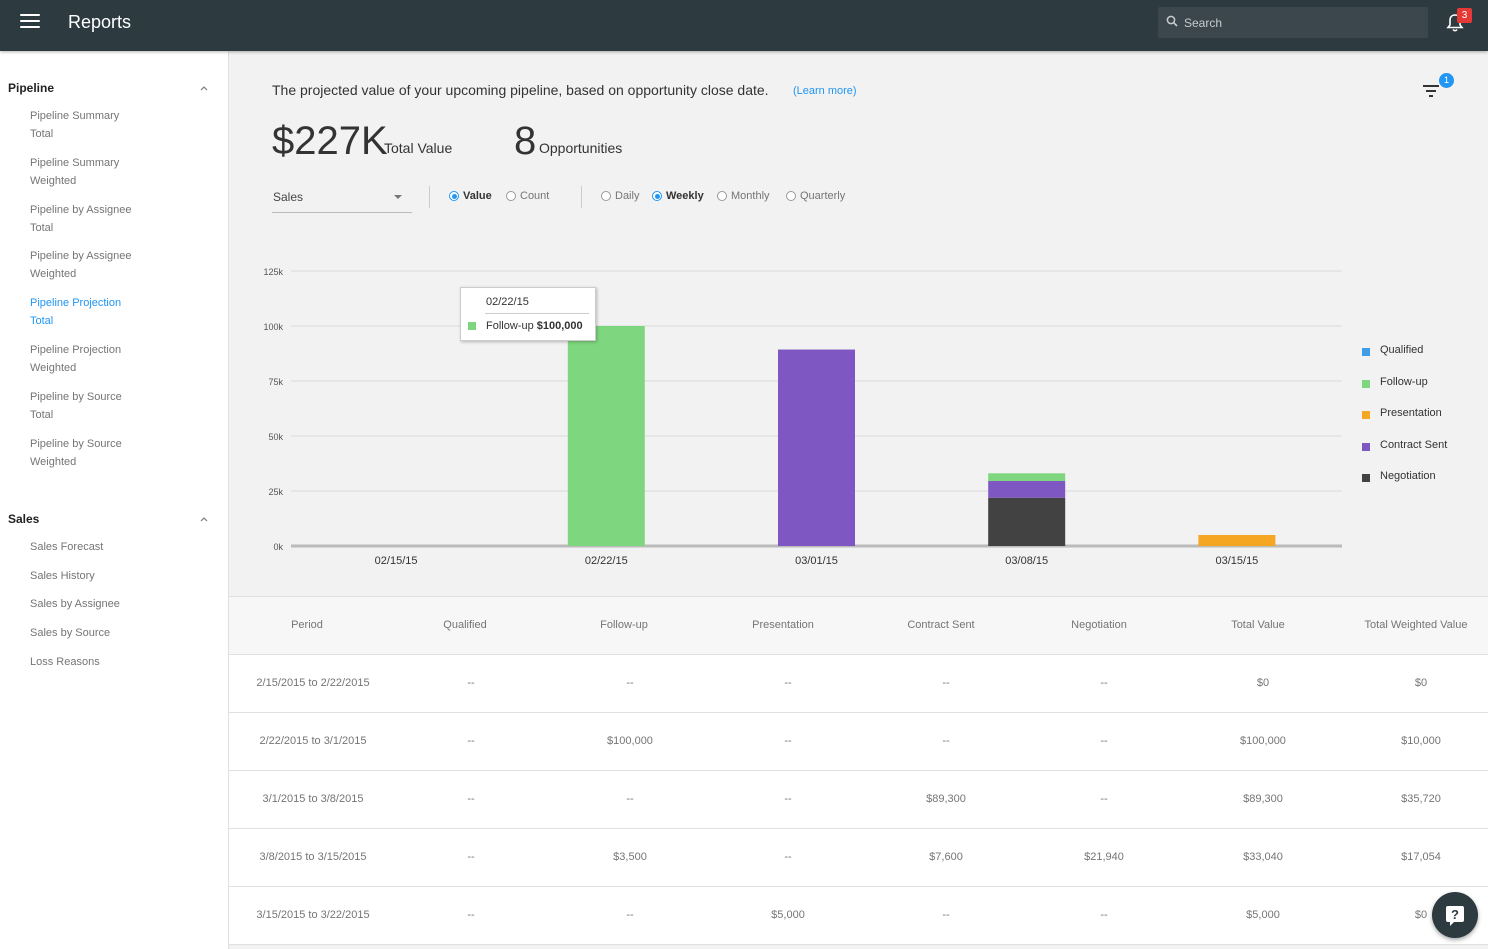 The height and width of the screenshot is (949, 1488). What do you see at coordinates (120, 265) in the screenshot?
I see `sidebar-item-pipeline: Pipeline by Assignee Weighted` at bounding box center [120, 265].